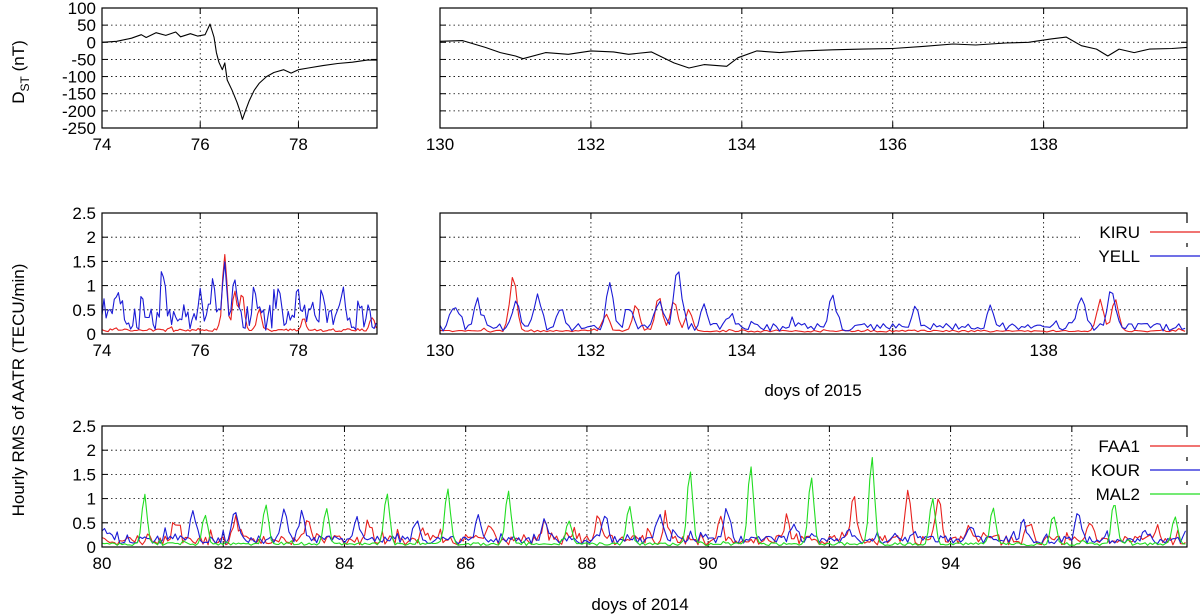 Image resolution: width=1200 pixels, height=614 pixels. Describe the element at coordinates (79, 94) in the screenshot. I see `y-tick-label: -150` at that location.